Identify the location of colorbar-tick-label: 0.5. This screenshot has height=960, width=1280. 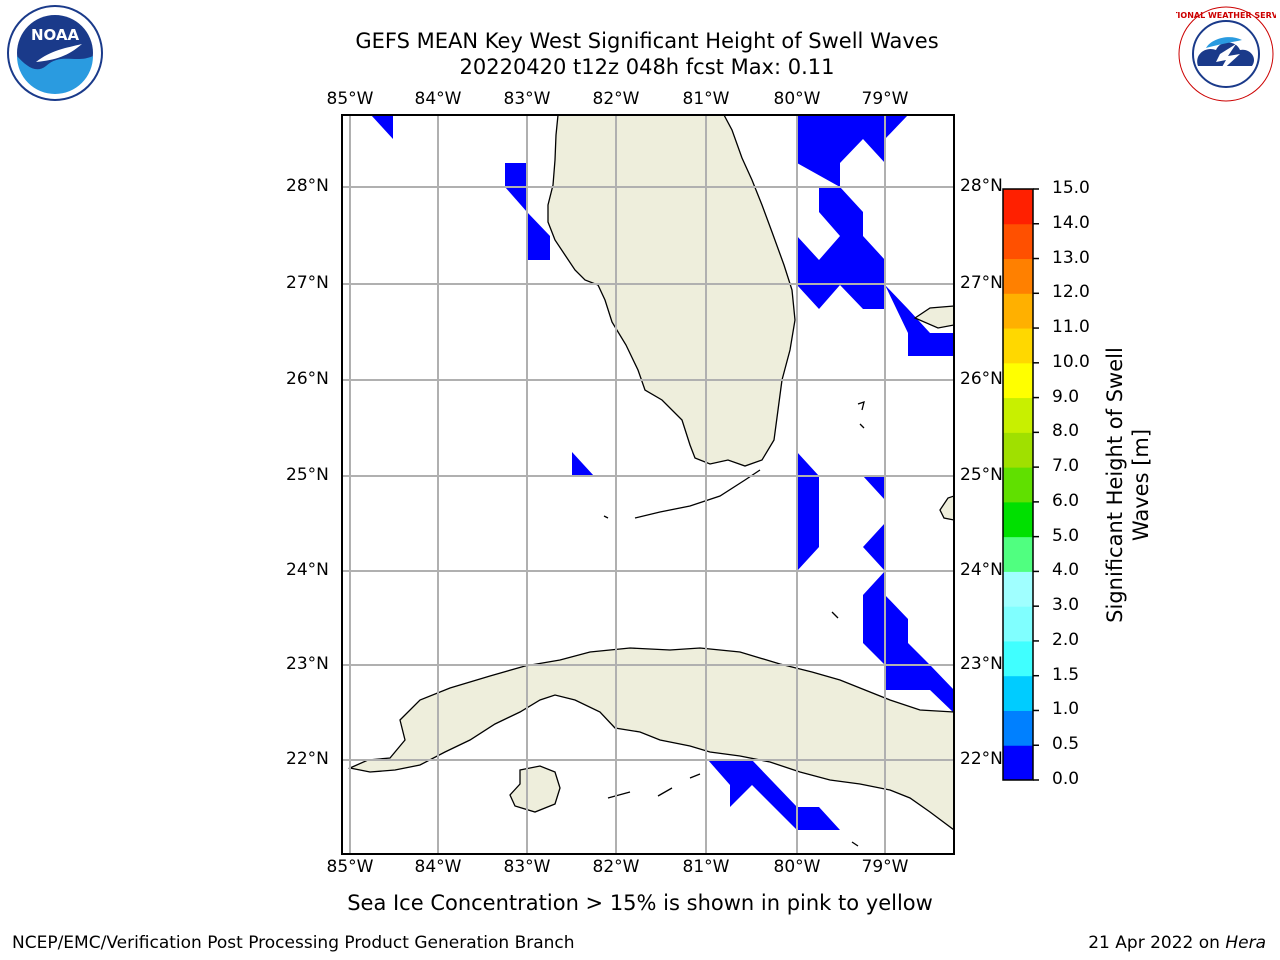
(1066, 744).